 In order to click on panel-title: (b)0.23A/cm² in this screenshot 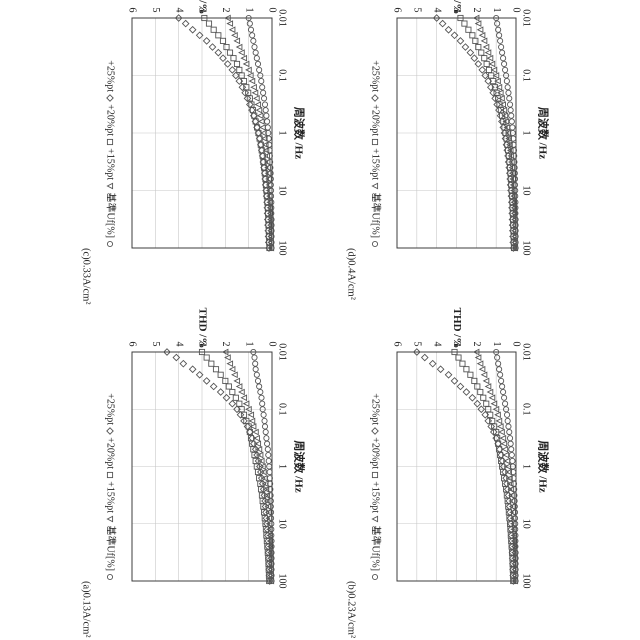, I will do `click(351, 609)`.